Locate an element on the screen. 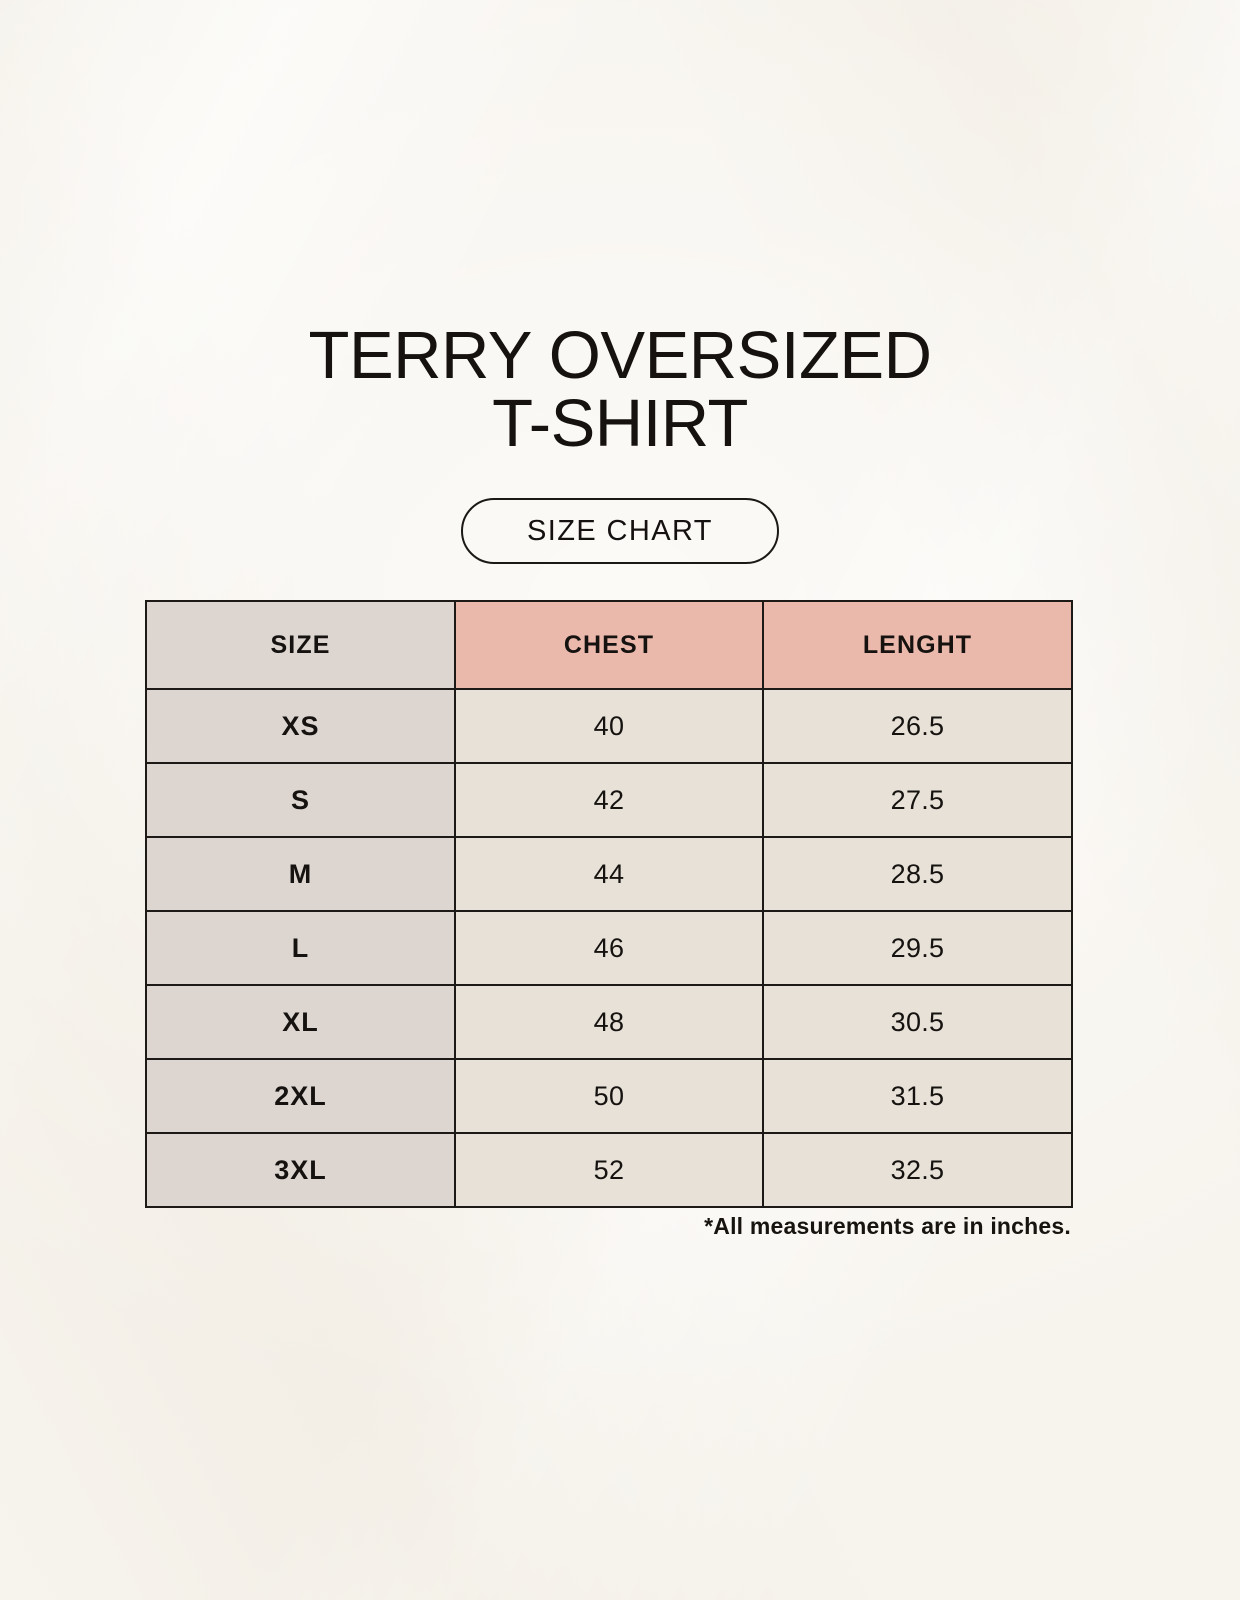 This screenshot has width=1240, height=1600. table-header: SIZE CHEST LENGHT is located at coordinates (609, 645).